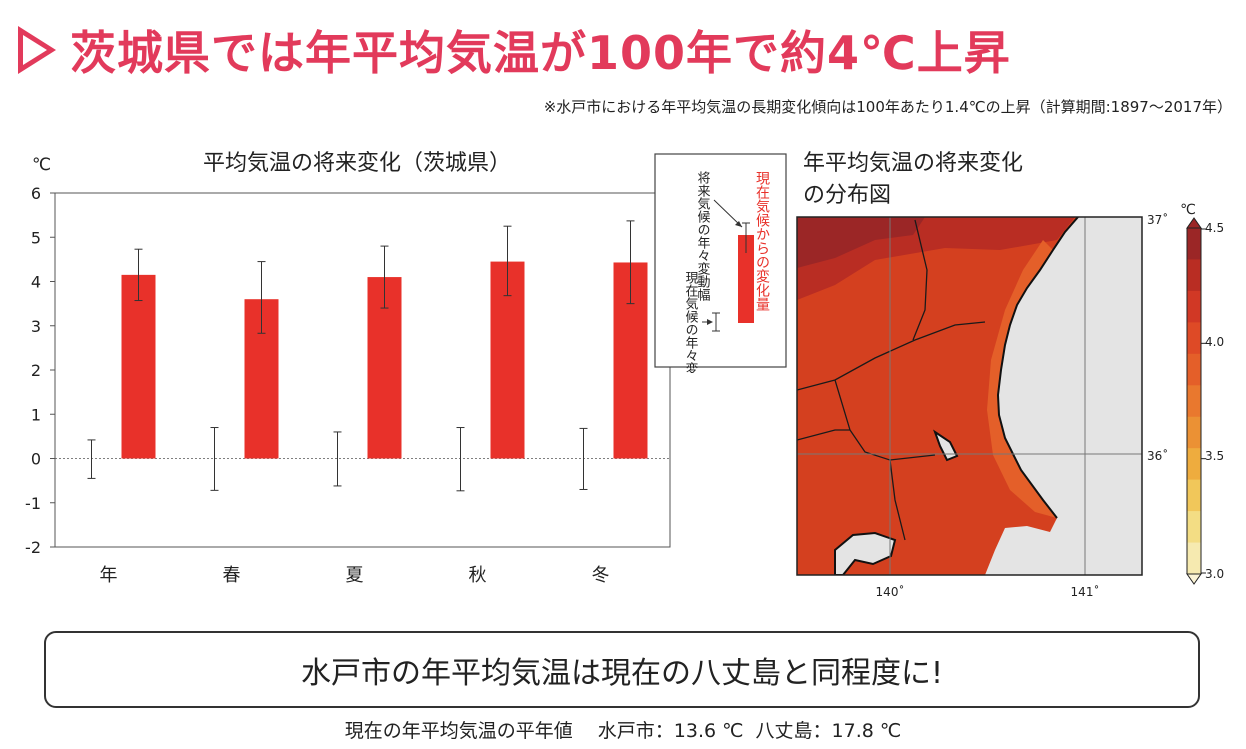 The image size is (1246, 749). Describe the element at coordinates (109, 575) in the screenshot. I see `x-category-label-0: 年` at that location.